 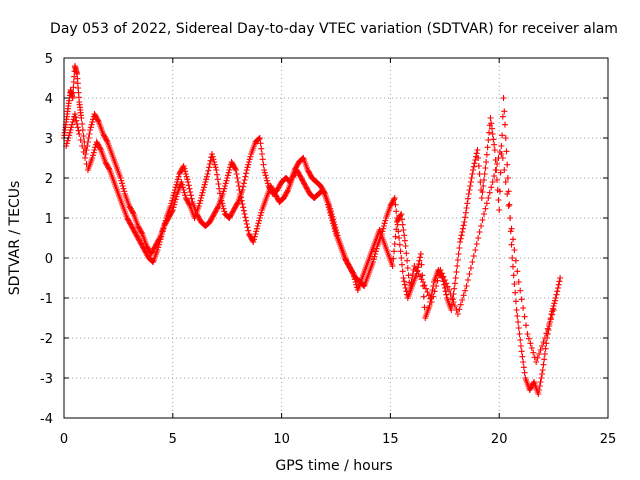 I want to click on x-tick-label: 20, so click(x=499, y=439).